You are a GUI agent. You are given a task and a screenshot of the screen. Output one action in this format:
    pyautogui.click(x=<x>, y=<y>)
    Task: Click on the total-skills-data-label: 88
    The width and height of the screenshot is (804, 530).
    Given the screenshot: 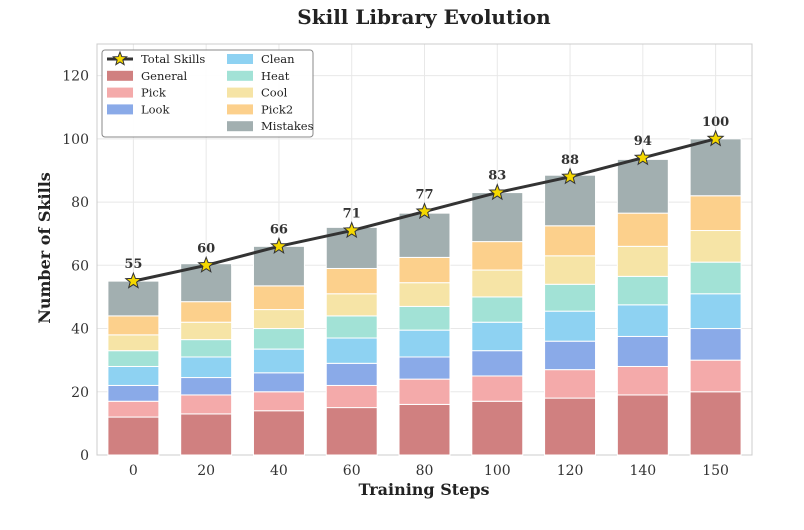 What is the action you would take?
    pyautogui.click(x=570, y=160)
    